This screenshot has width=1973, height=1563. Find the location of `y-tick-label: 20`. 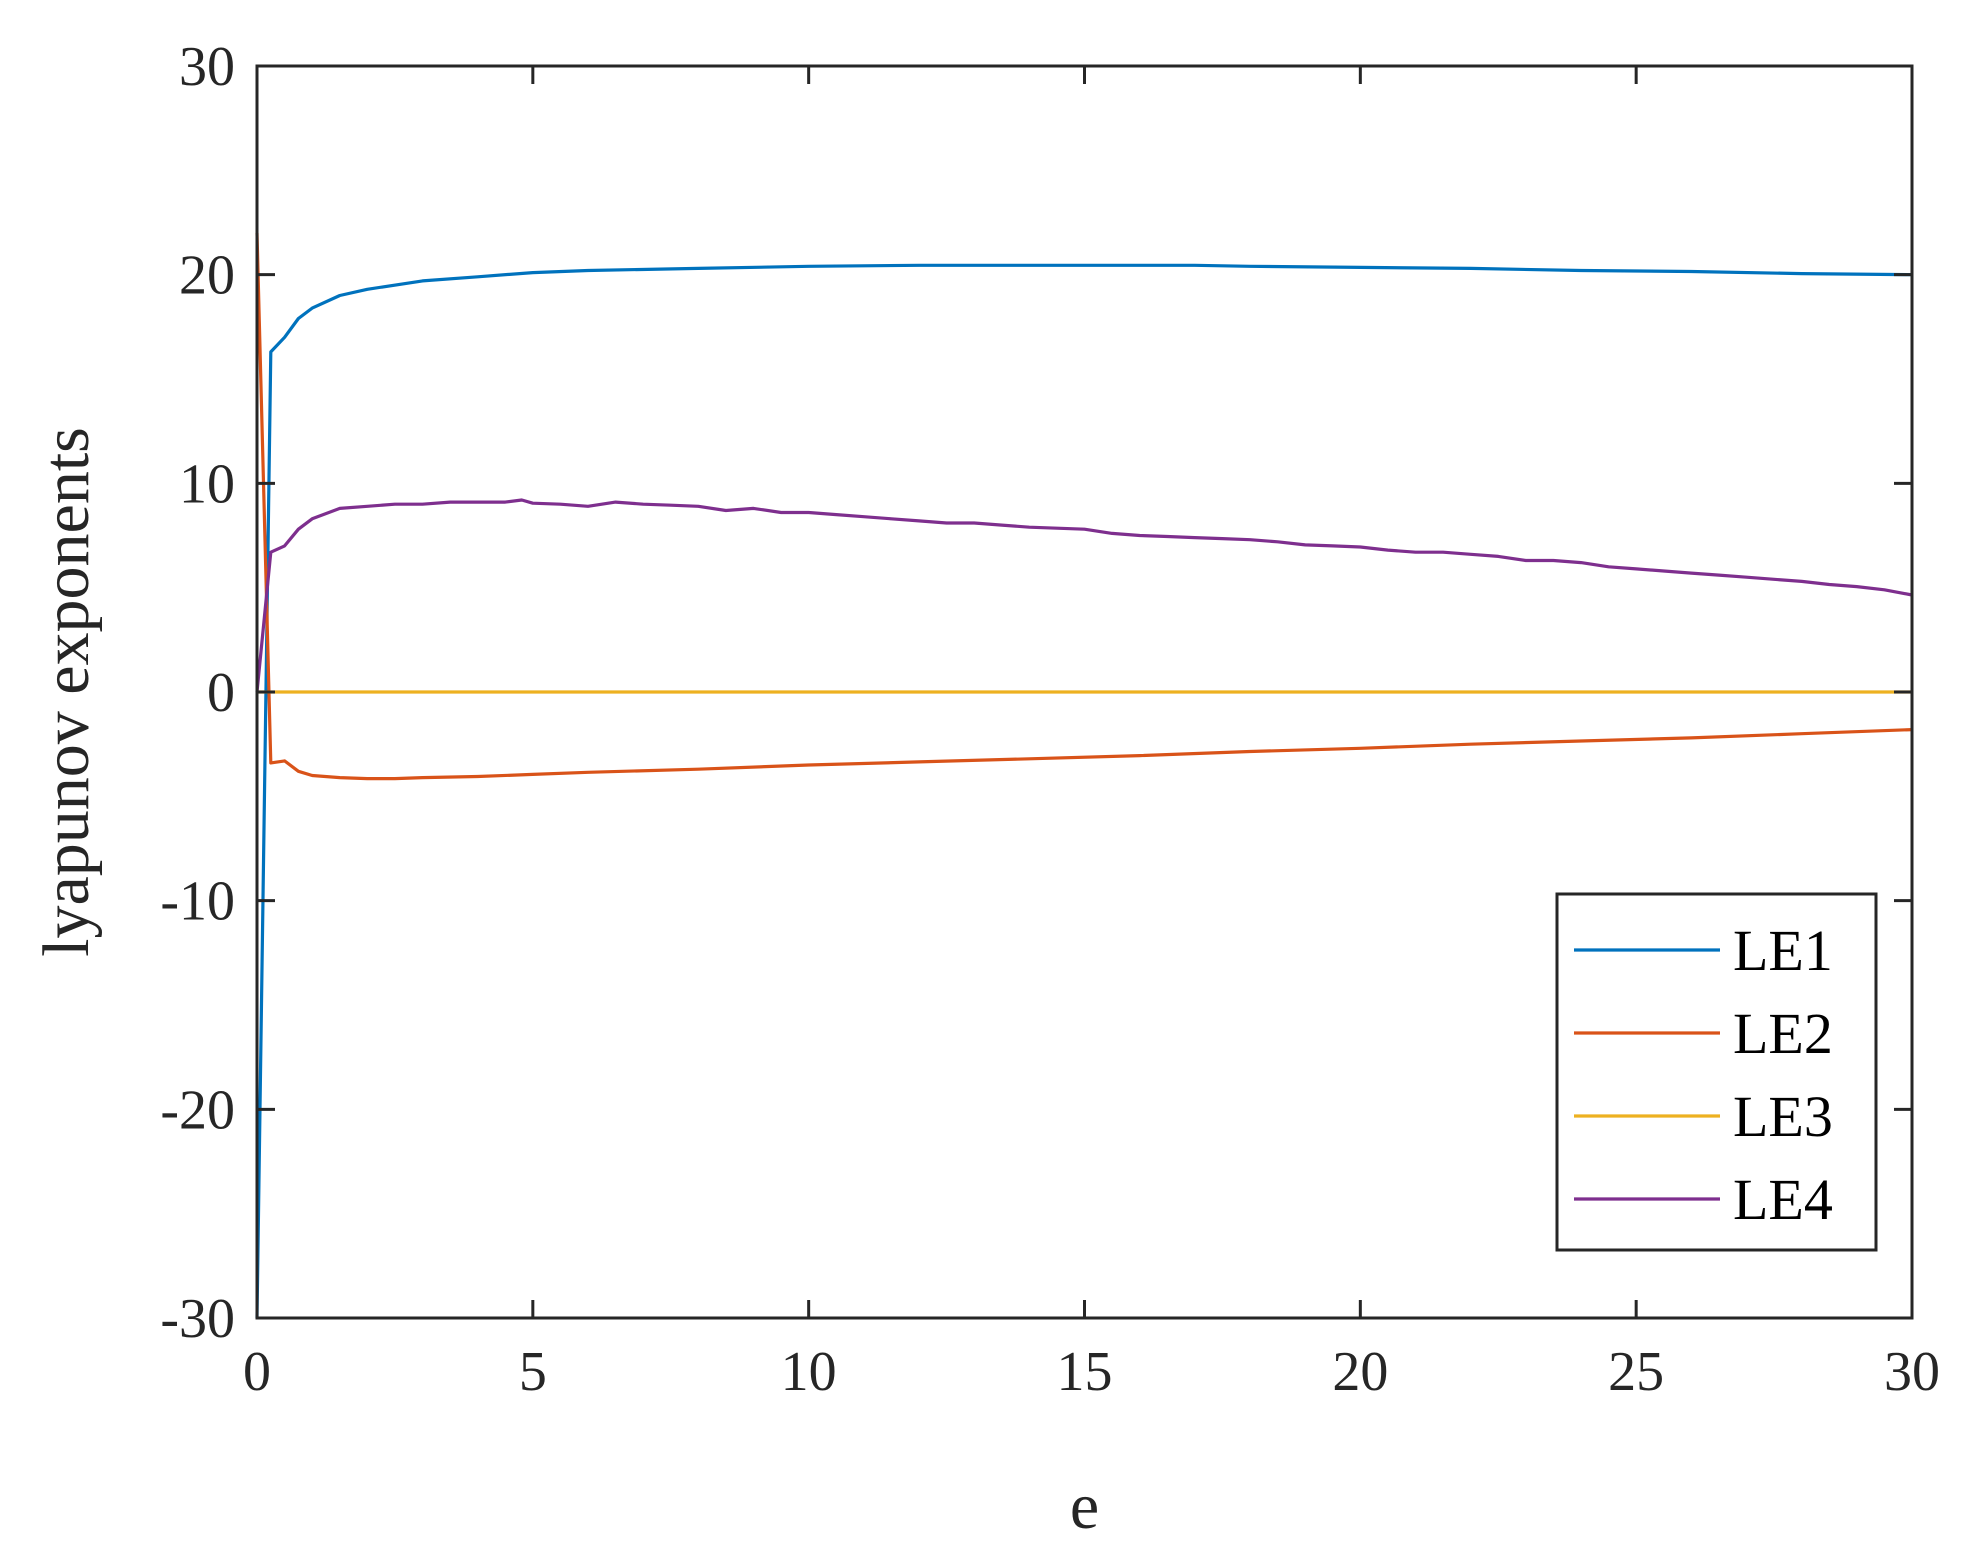

y-tick-label: 20 is located at coordinates (207, 276).